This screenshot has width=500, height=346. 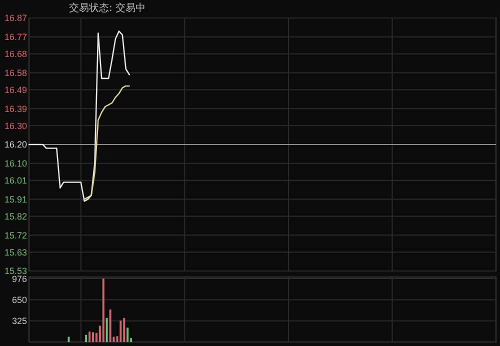 What do you see at coordinates (19, 321) in the screenshot?
I see `y-tick-label: 325` at bounding box center [19, 321].